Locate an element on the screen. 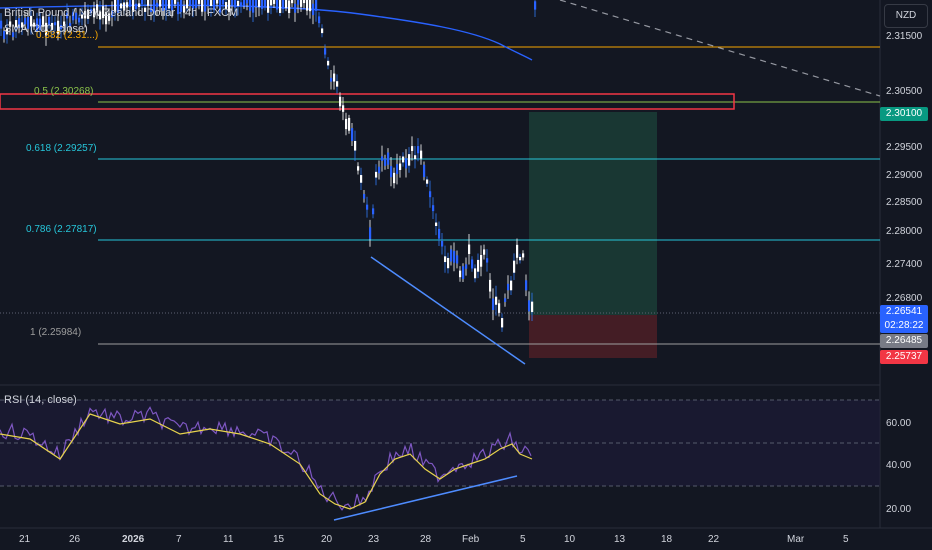 The height and width of the screenshot is (550, 932). time-tick: 28 is located at coordinates (426, 539).